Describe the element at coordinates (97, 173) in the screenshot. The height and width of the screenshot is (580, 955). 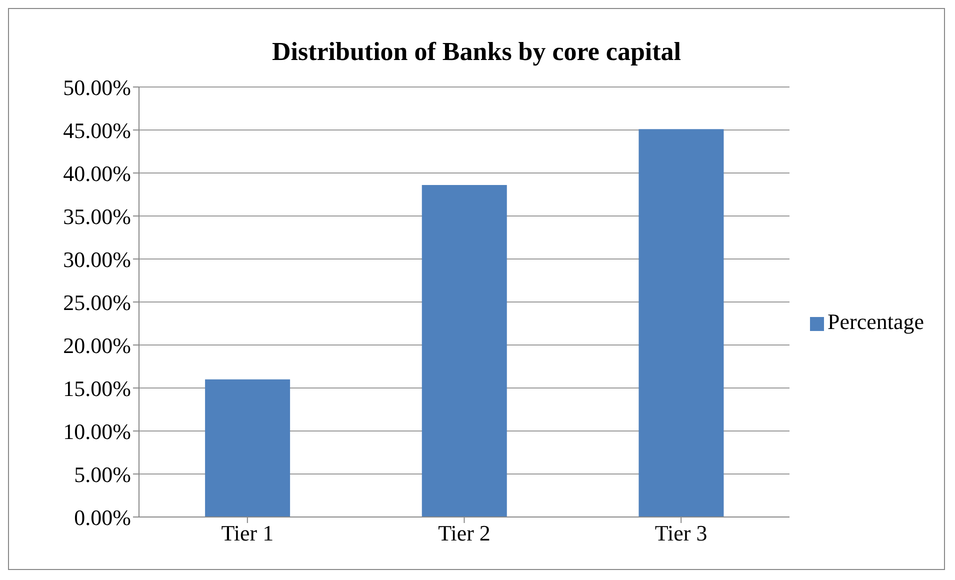
I see `y-tick-label: 40.00%` at that location.